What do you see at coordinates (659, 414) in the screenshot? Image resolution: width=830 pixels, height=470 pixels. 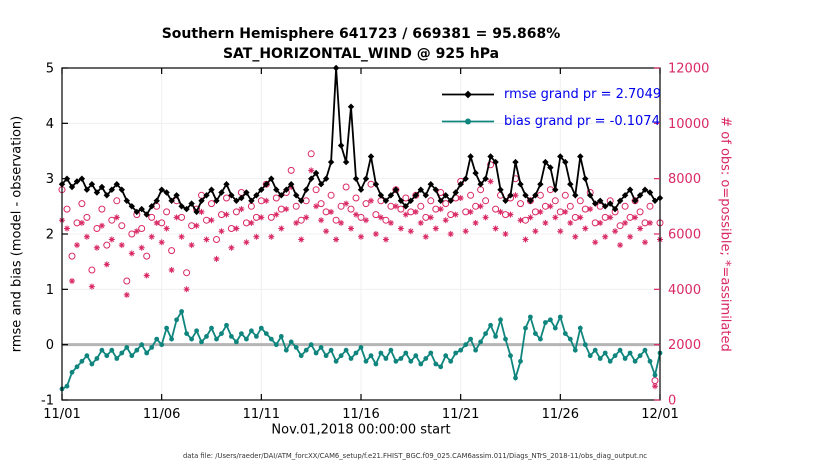 I see `x-tick-label: 12/01` at bounding box center [659, 414].